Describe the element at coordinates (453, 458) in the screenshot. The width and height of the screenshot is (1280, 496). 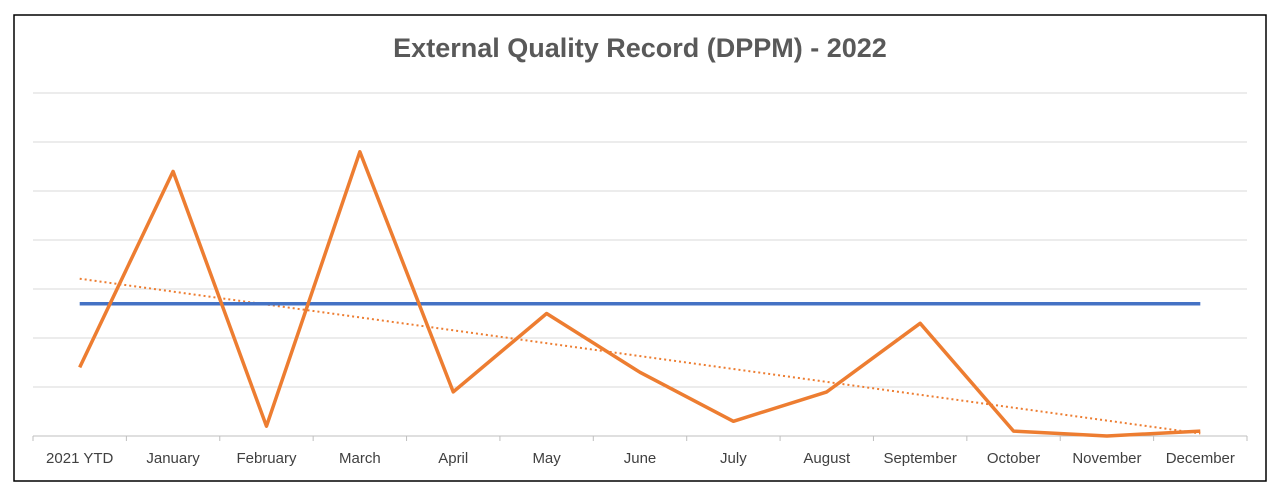
I see `x-tick-label: April` at that location.